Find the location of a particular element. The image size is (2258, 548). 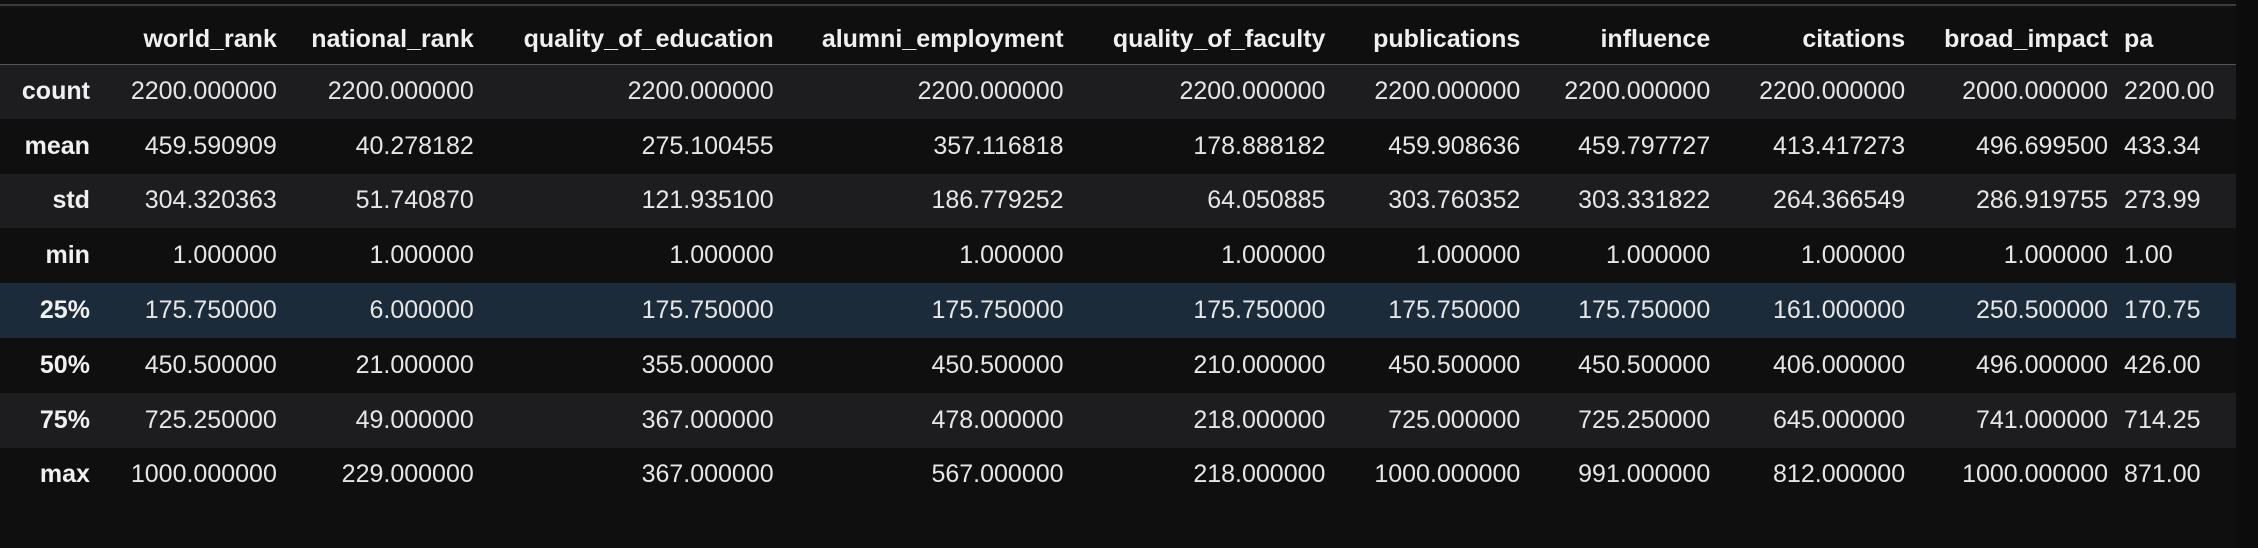

table-cell-truncated: 1.00 is located at coordinates (2148, 255).